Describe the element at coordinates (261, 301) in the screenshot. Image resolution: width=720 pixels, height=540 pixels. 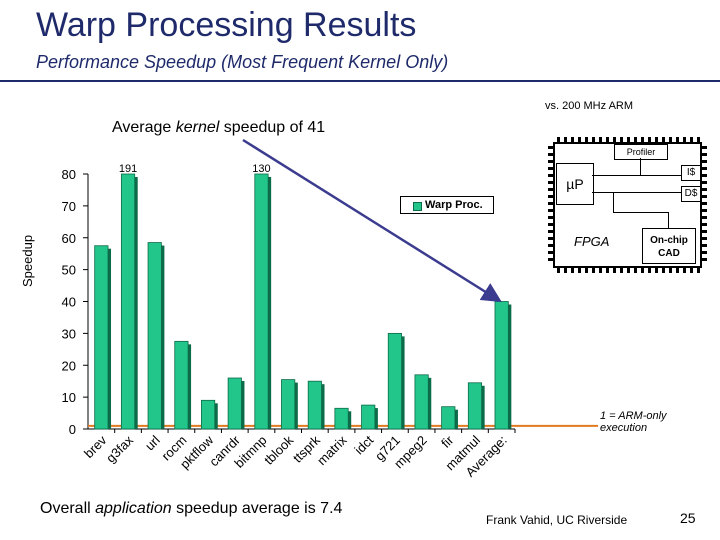
I see `bar-bitmnp` at that location.